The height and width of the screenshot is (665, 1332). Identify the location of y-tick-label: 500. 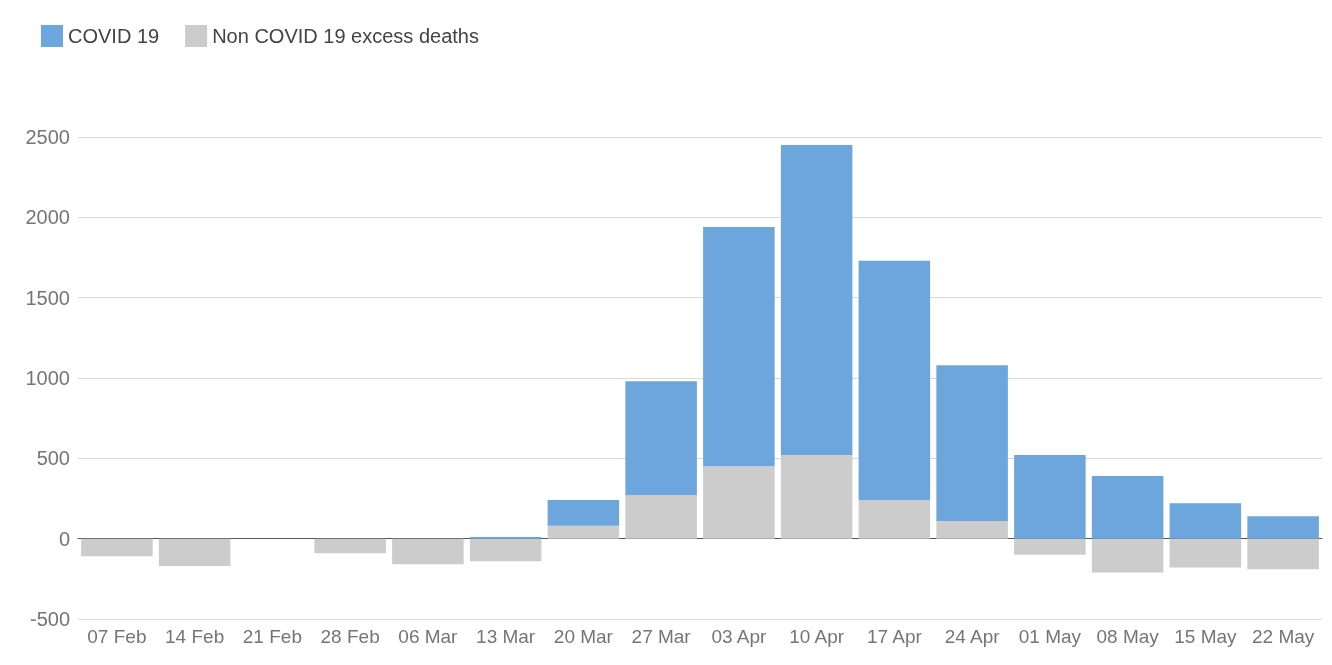
(53, 458).